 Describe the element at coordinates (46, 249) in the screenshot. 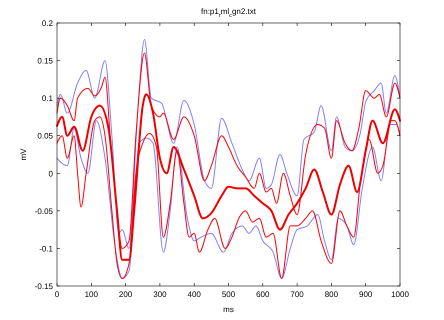

I see `y-tick-label: -0.1` at that location.